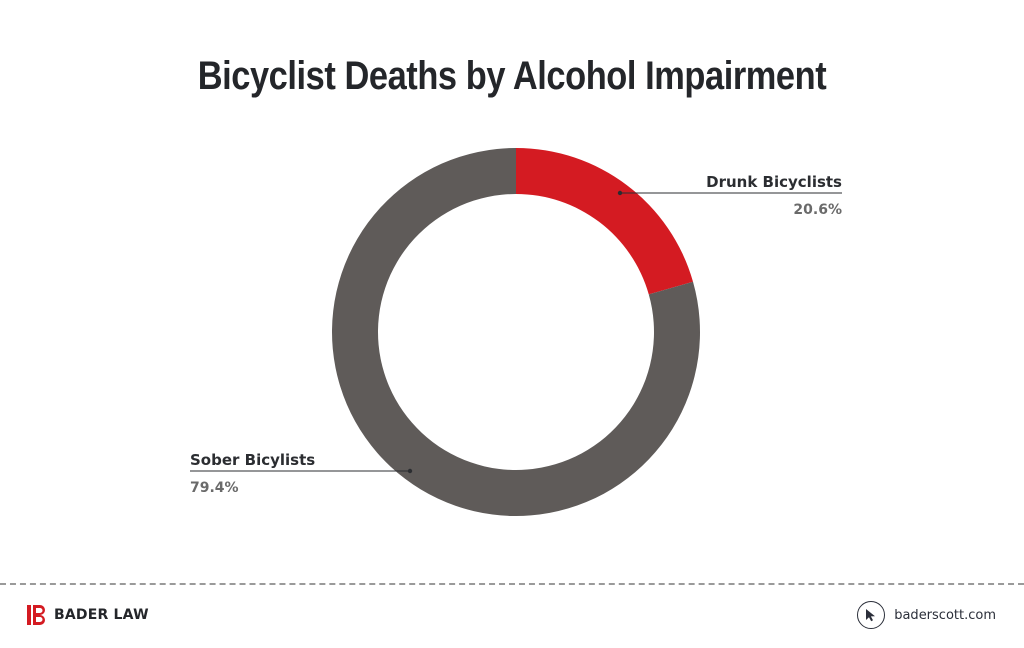  Describe the element at coordinates (512, 76) in the screenshot. I see `chart-title: Bicyclist Deaths by Alcohol Impairment` at that location.